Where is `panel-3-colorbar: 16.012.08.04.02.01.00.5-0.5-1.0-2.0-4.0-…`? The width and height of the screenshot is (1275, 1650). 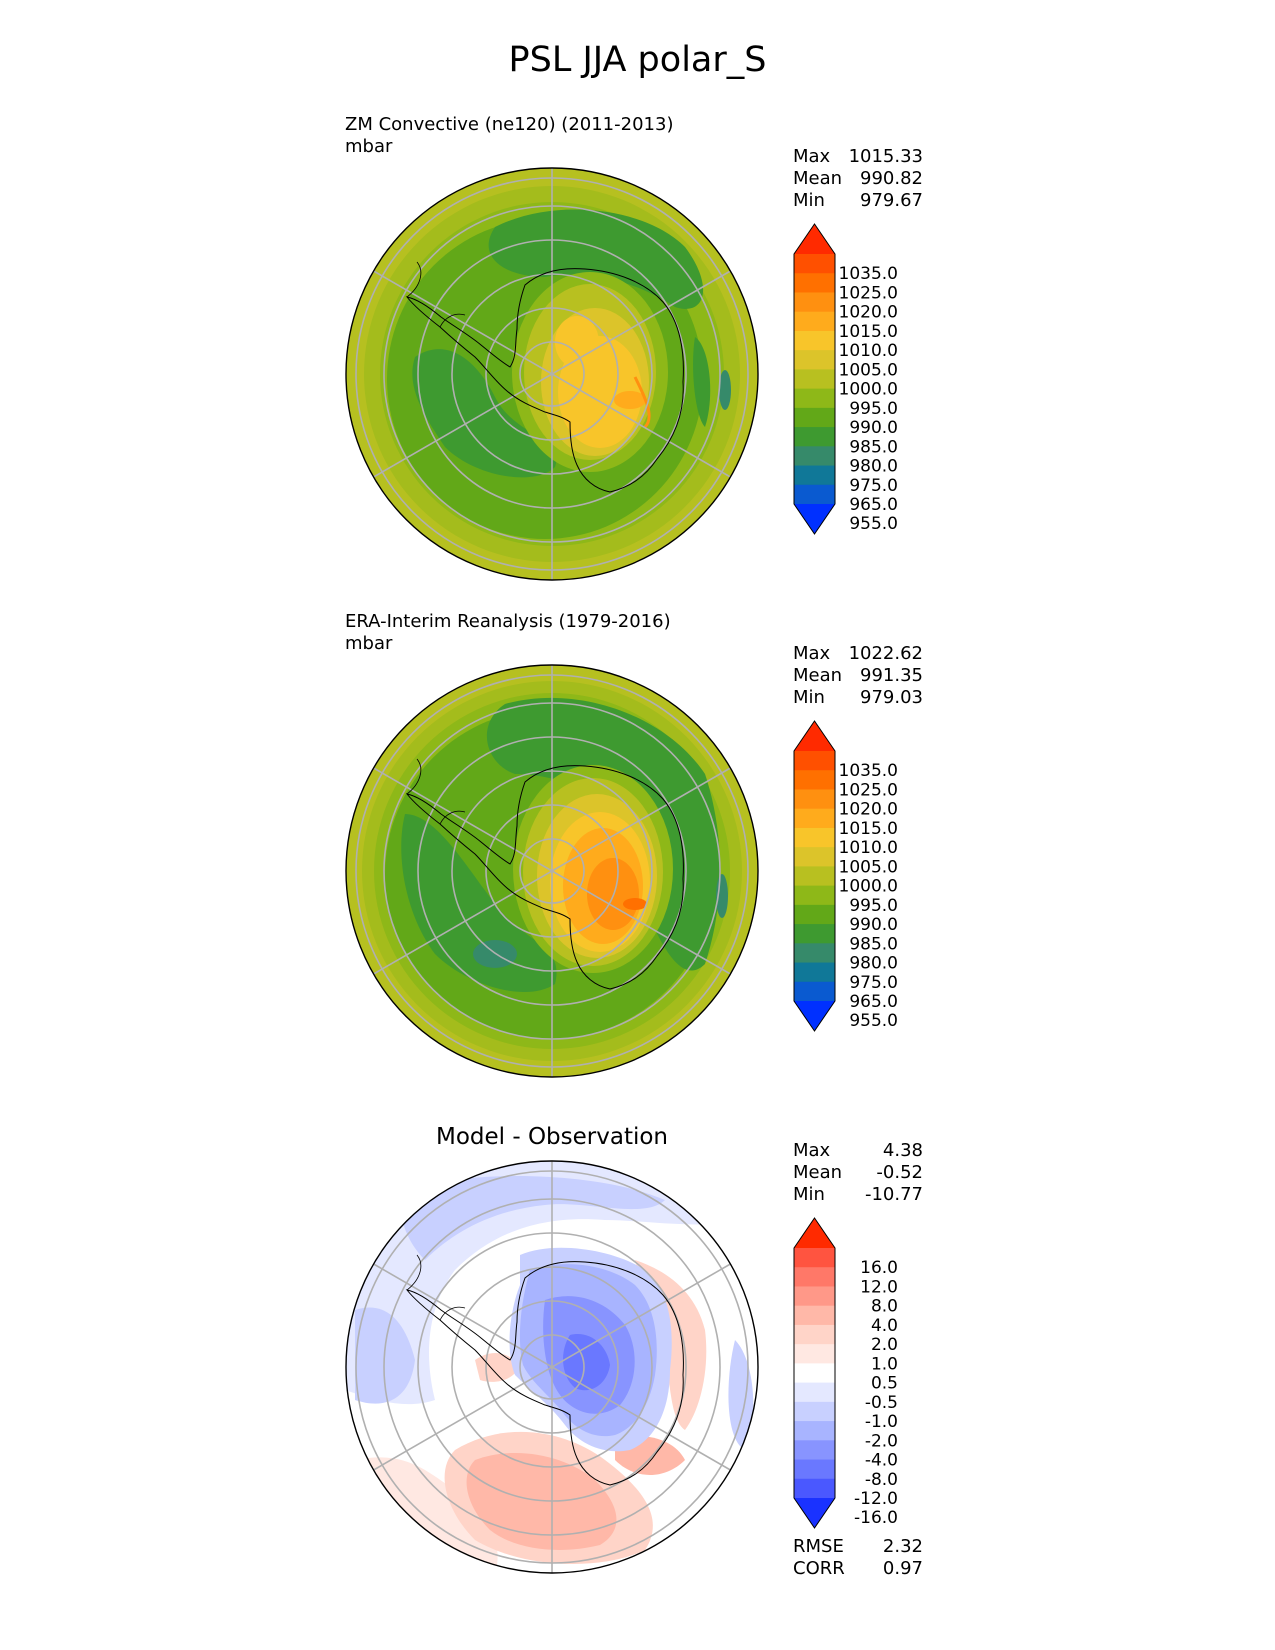 panel-3-colorbar: 16.012.08.04.02.01.00.5-0.5-1.0-2.0-4.0-… is located at coordinates (845, 1373).